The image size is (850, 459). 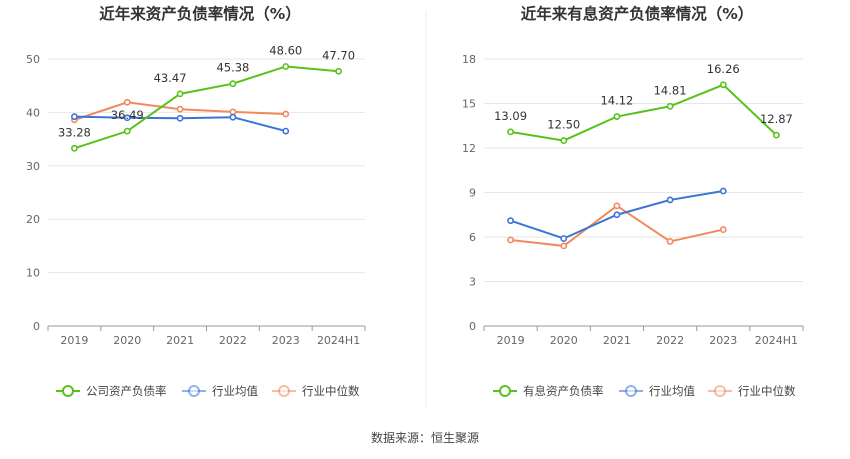 What do you see at coordinates (33, 166) in the screenshot?
I see `y-tick-label: 30` at bounding box center [33, 166].